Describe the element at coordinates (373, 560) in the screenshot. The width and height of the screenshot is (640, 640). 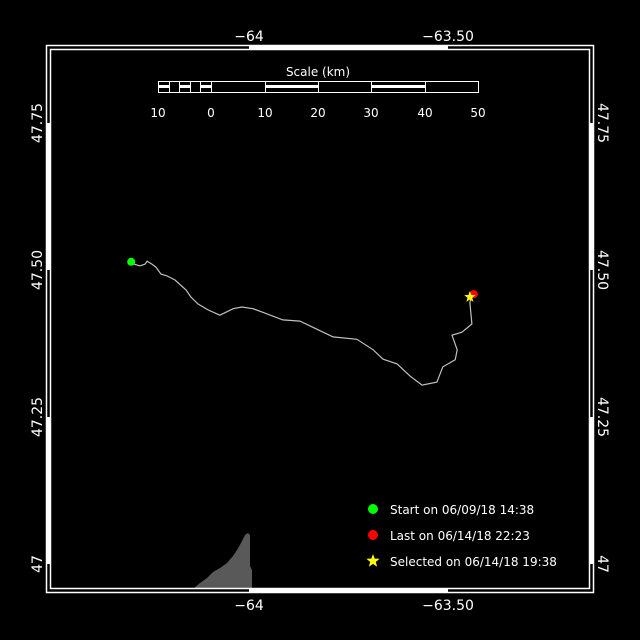
I see `selected-legend-star-icon` at that location.